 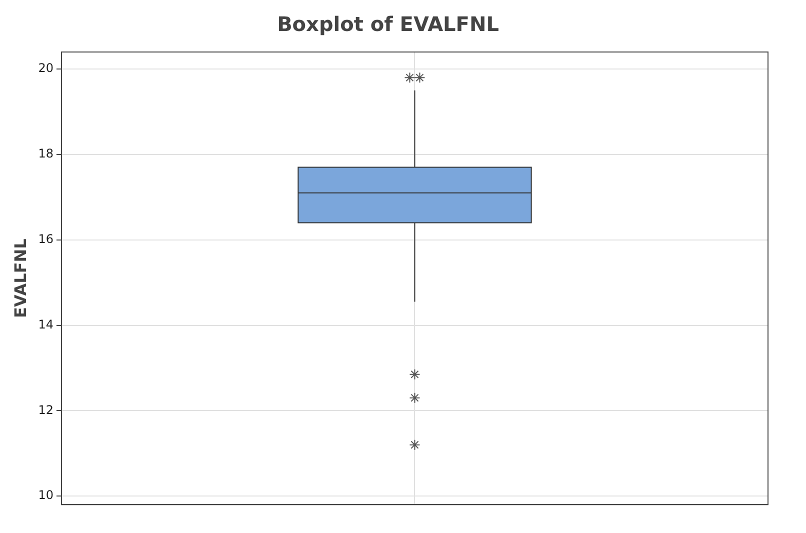 What do you see at coordinates (46, 68) in the screenshot?
I see `y-tick-label: 20` at bounding box center [46, 68].